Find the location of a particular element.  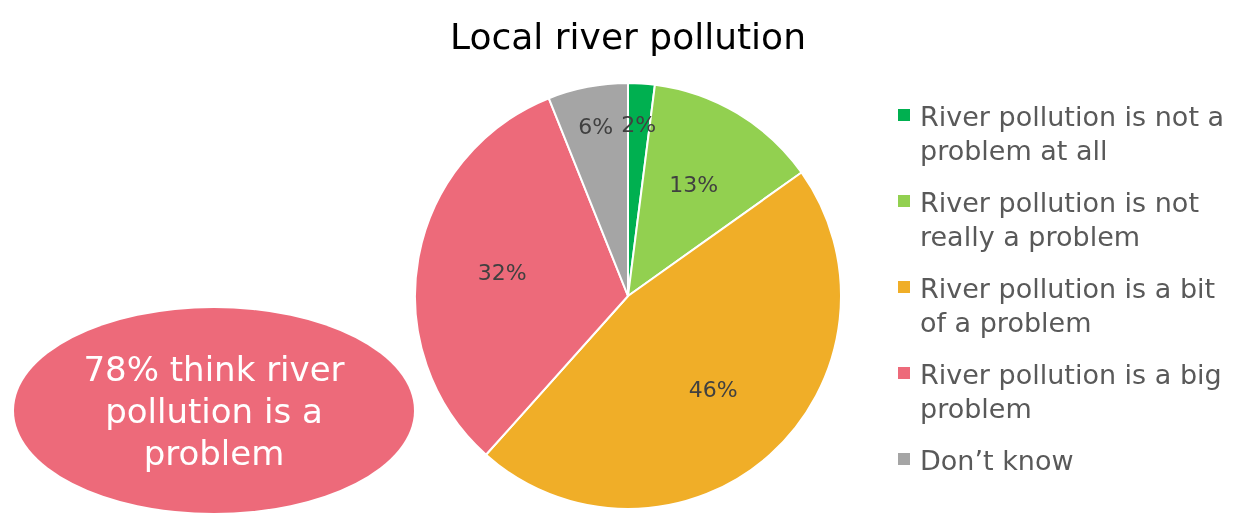

legend-label: River pollution is not a problem at all is located at coordinates (1073, 134).